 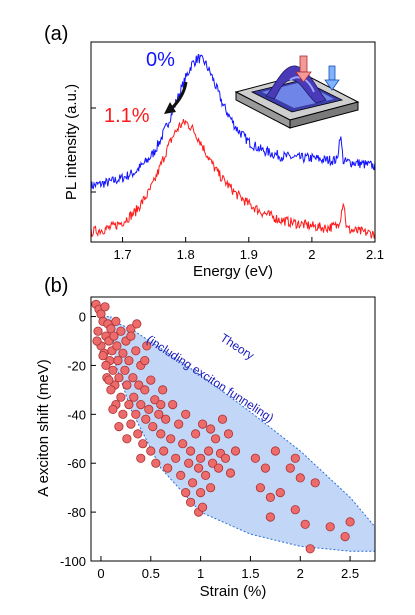 I want to click on panel-b-xtick-label: 1.5, so click(x=250, y=573).